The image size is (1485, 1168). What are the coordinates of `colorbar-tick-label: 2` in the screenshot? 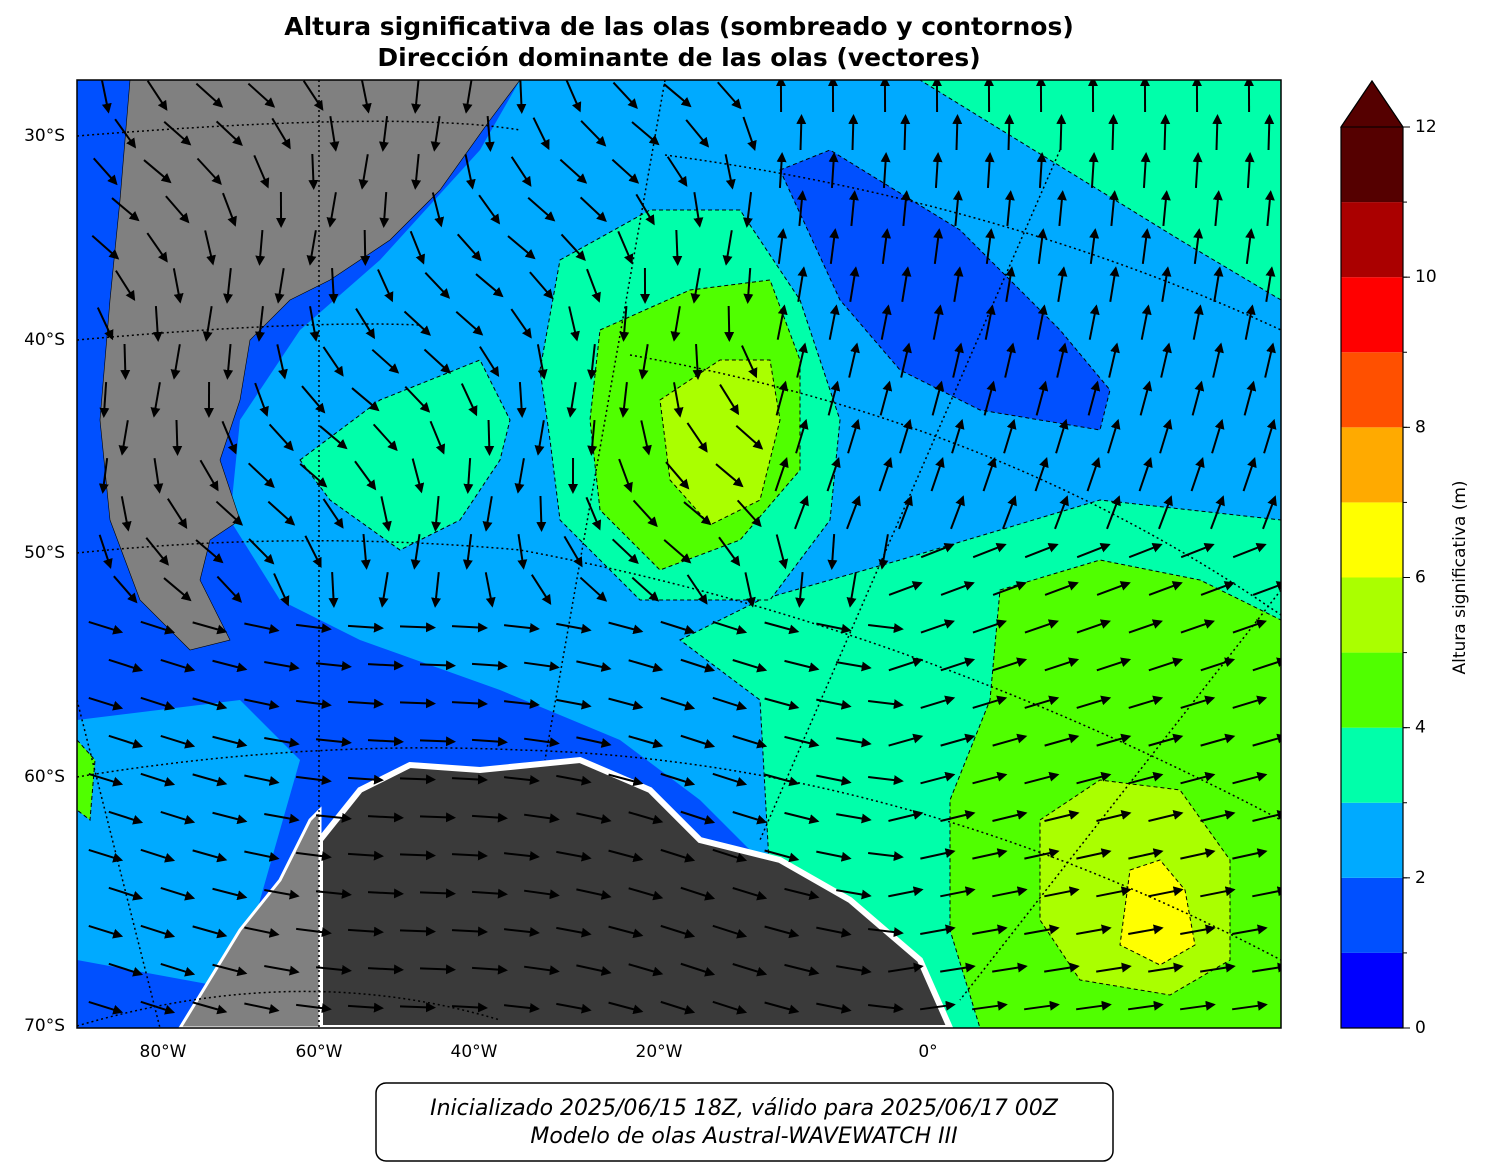 It's located at (1420, 878).